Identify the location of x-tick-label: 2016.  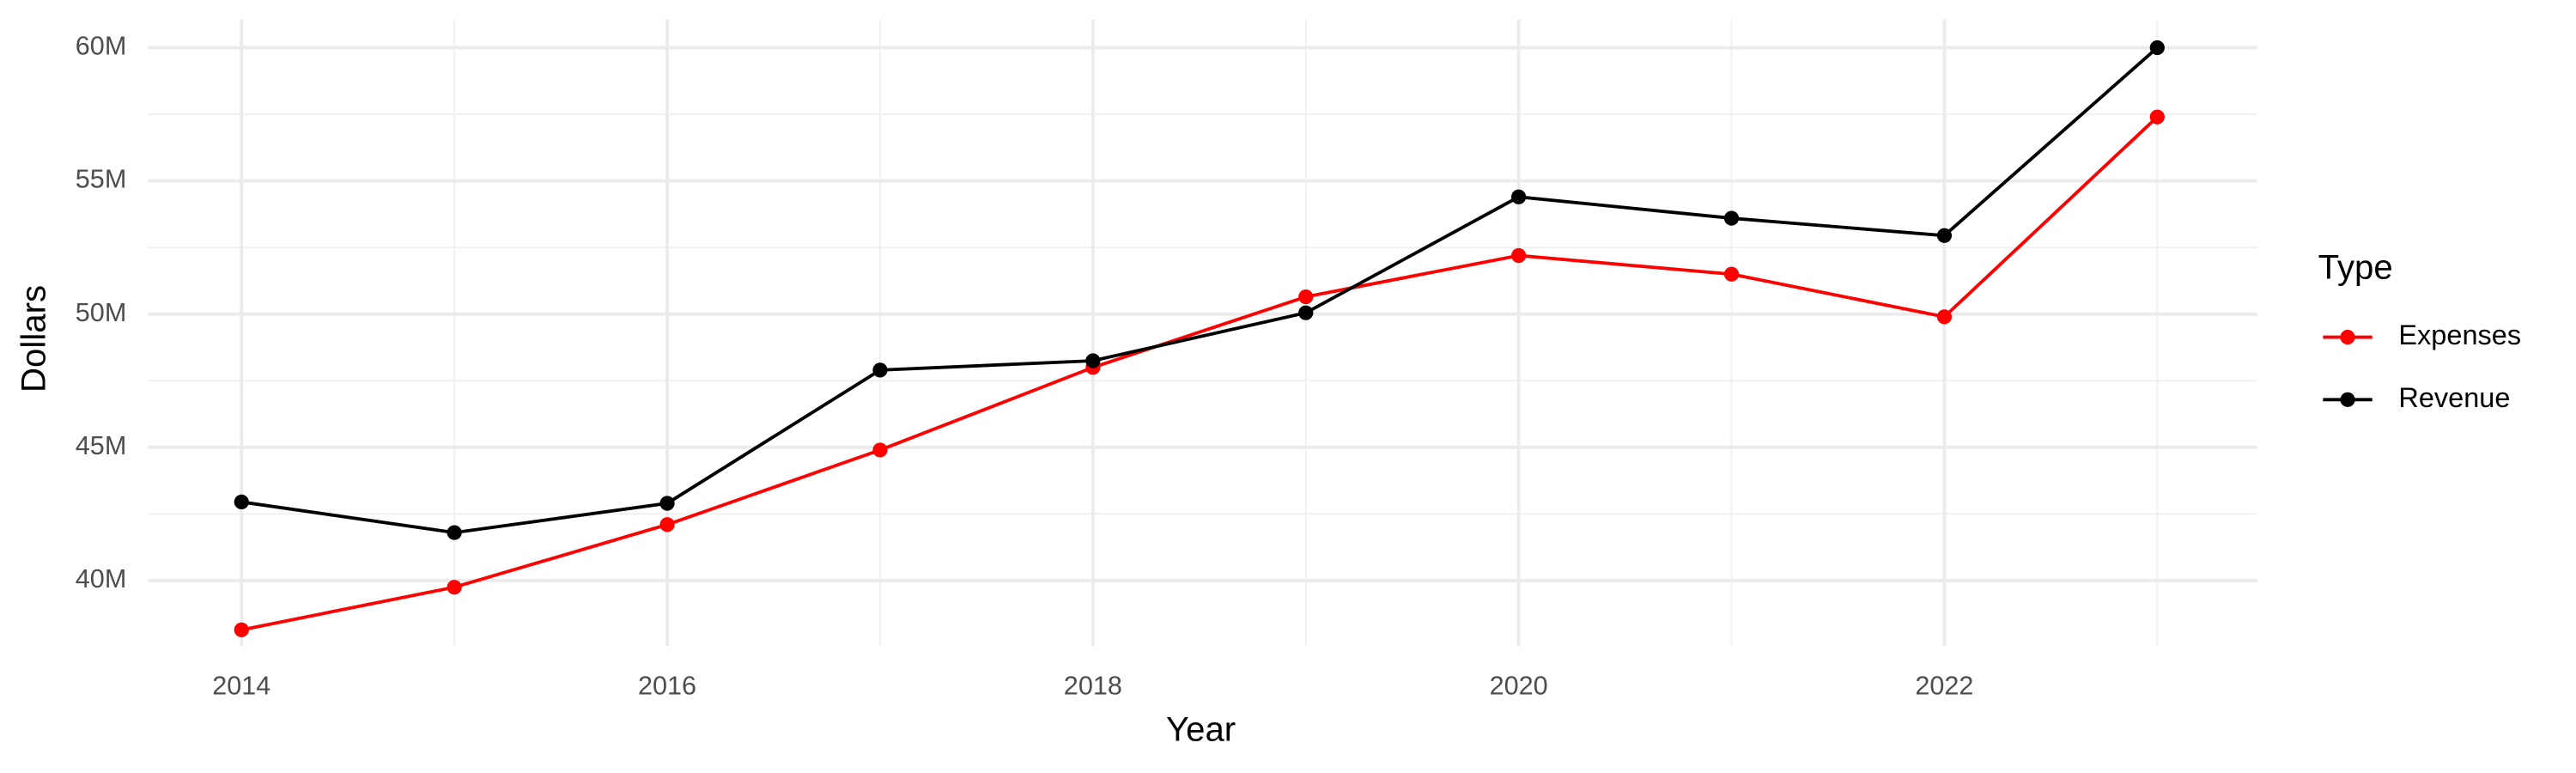
(667, 686).